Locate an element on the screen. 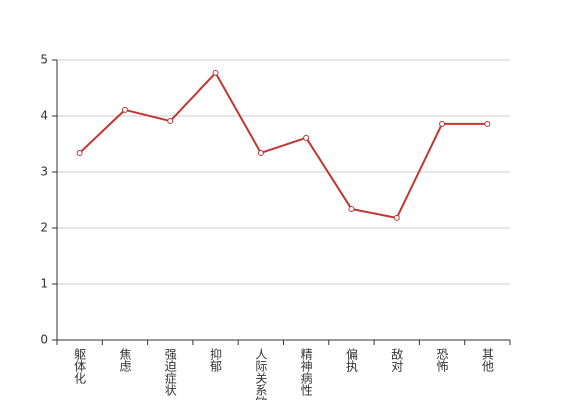 This screenshot has width=567, height=400. y-tick-label: 4 is located at coordinates (44, 116).